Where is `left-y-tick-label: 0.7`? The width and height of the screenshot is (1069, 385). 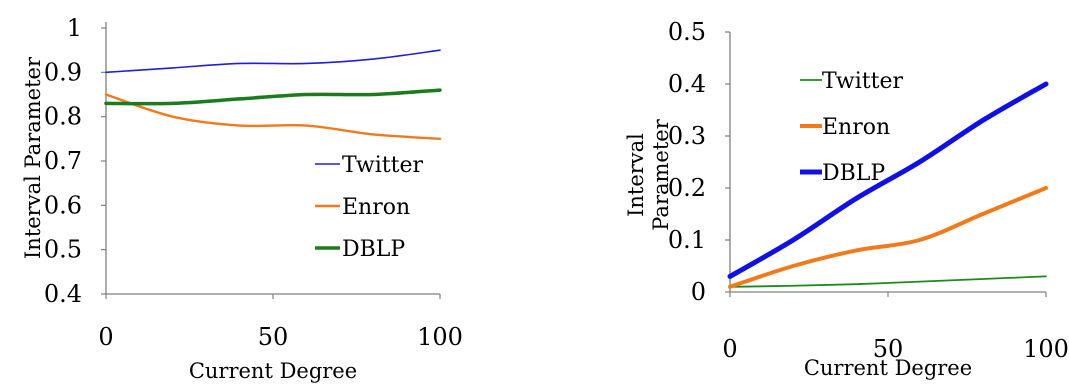 left-y-tick-label: 0.7 is located at coordinates (63, 161).